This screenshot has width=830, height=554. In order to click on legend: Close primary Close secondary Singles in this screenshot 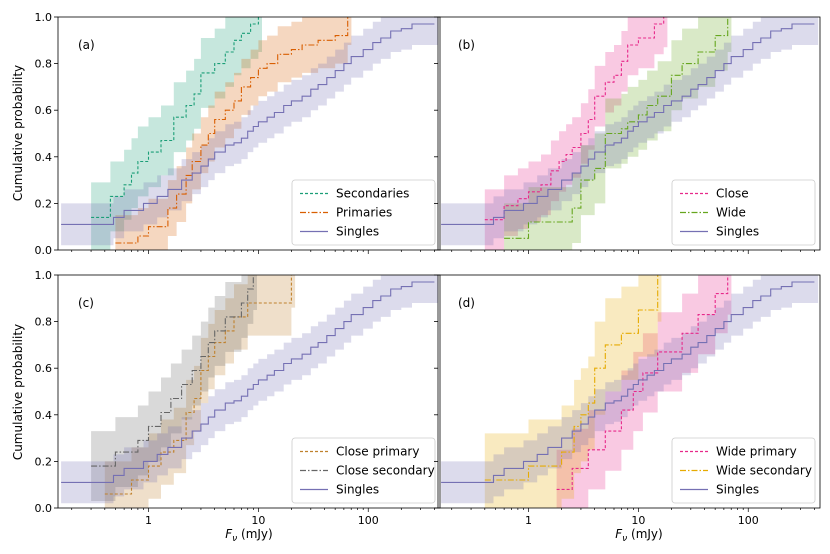, I will do `click(363, 470)`.